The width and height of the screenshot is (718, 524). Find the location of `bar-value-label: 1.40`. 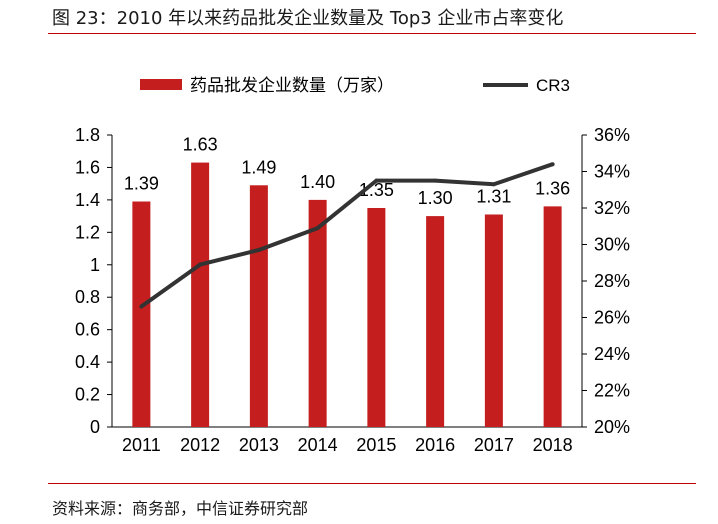

bar-value-label: 1.40 is located at coordinates (317, 182).